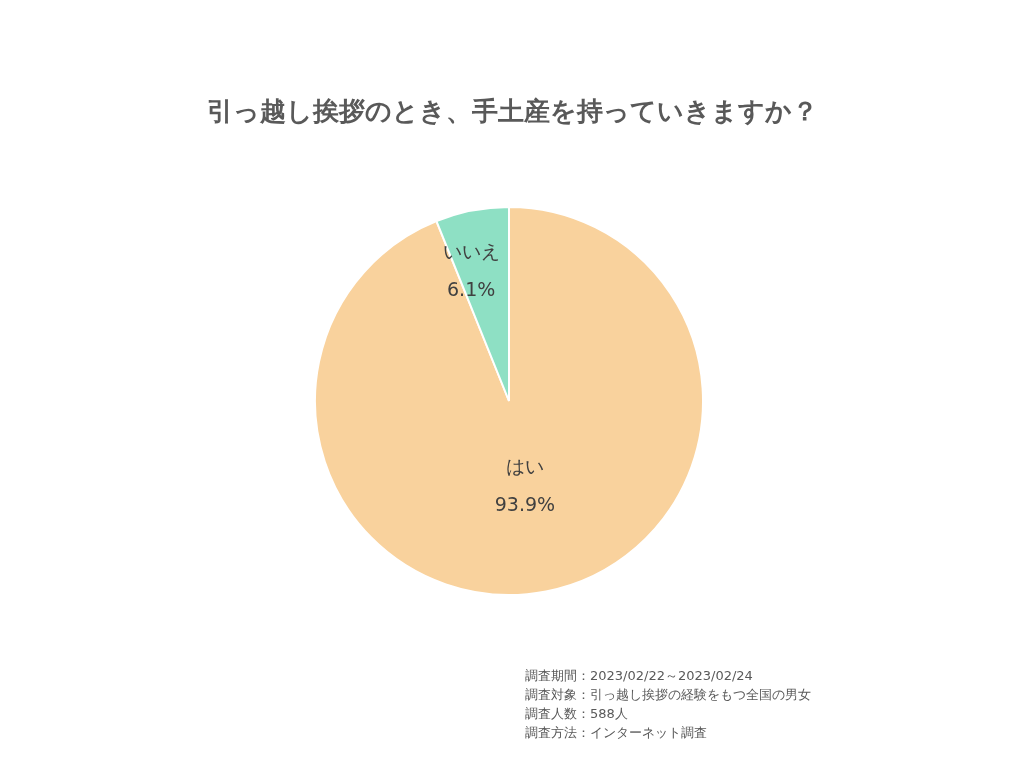 This screenshot has height=769, width=1024. I want to click on text: 調査方法：インターネット調査, so click(616, 732).